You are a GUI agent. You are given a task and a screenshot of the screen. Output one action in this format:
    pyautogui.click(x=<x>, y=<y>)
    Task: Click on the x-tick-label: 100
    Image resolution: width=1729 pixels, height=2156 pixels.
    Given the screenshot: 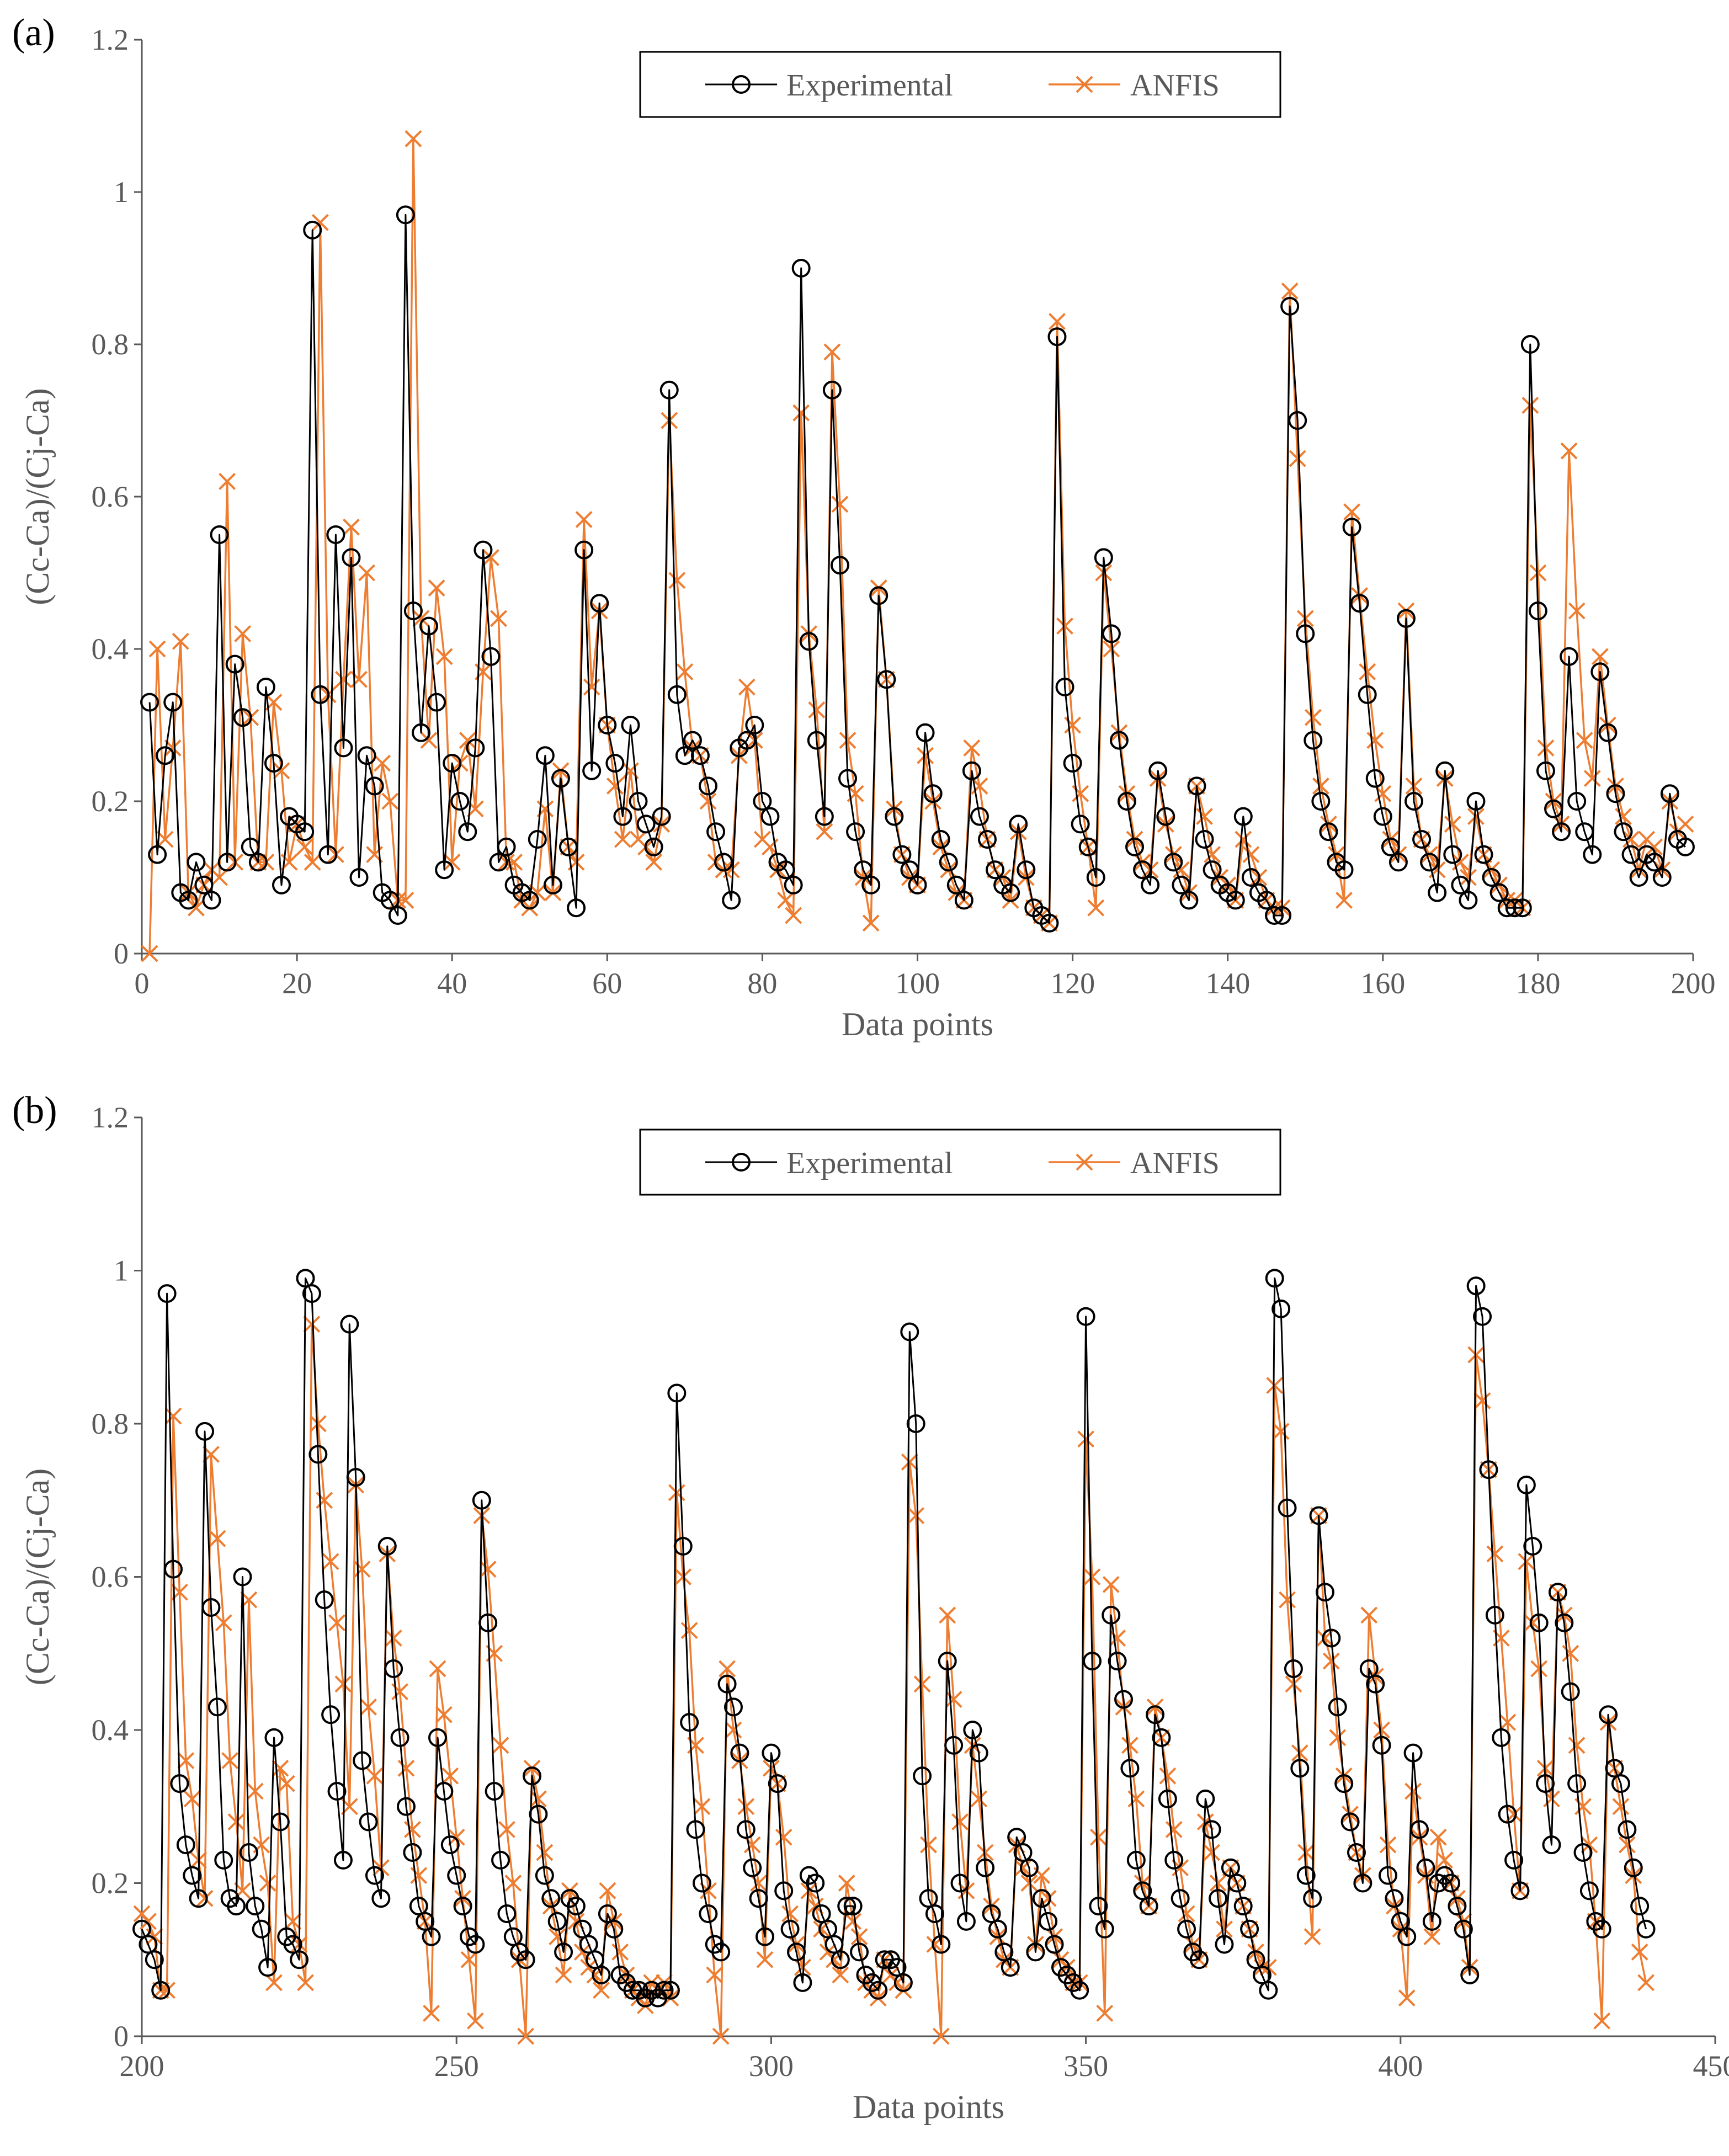 What is the action you would take?
    pyautogui.click(x=917, y=983)
    